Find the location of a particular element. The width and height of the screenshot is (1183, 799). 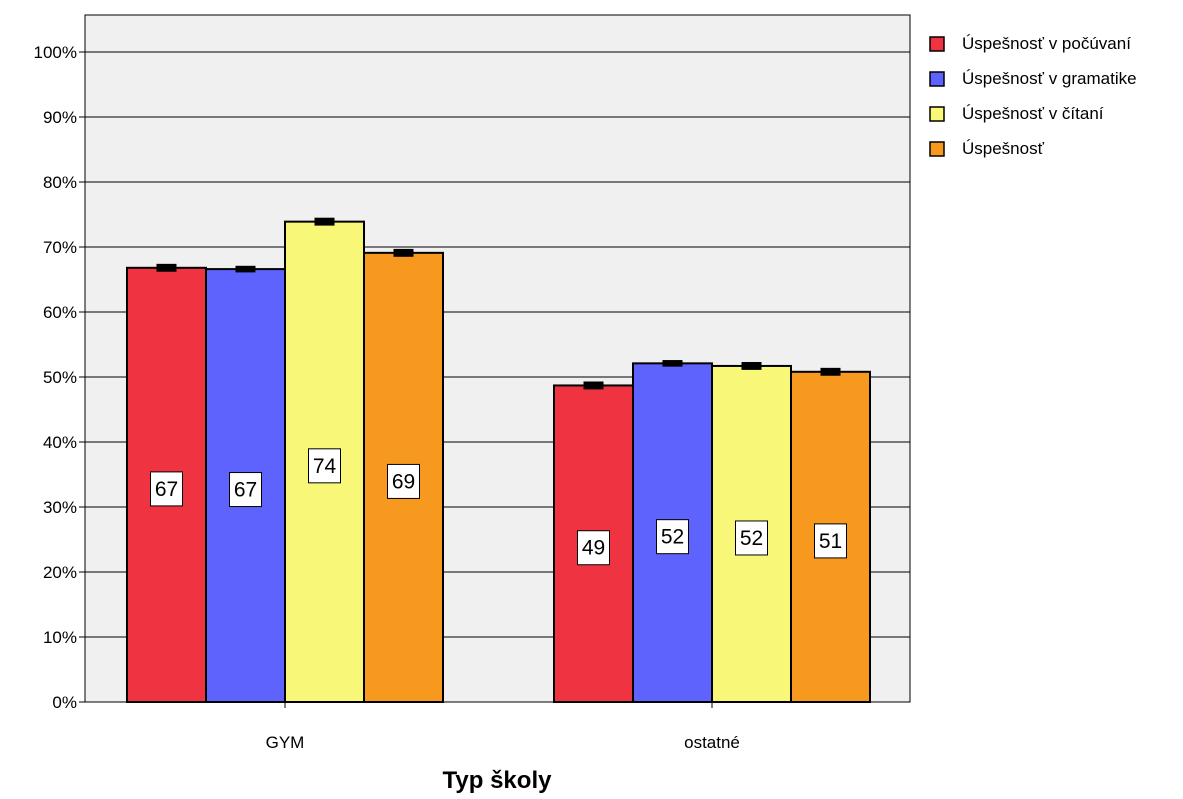

x-tick-label: ostatné is located at coordinates (712, 742).